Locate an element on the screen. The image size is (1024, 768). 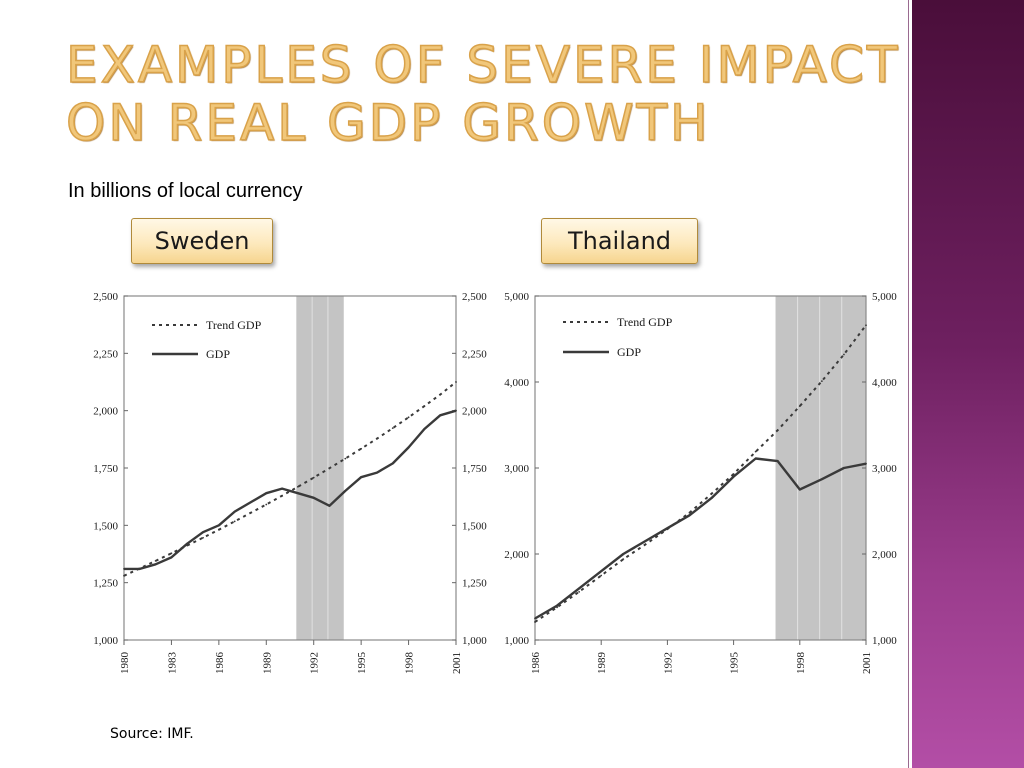
thailand-legend-label-0: Trend GDP is located at coordinates (645, 322).